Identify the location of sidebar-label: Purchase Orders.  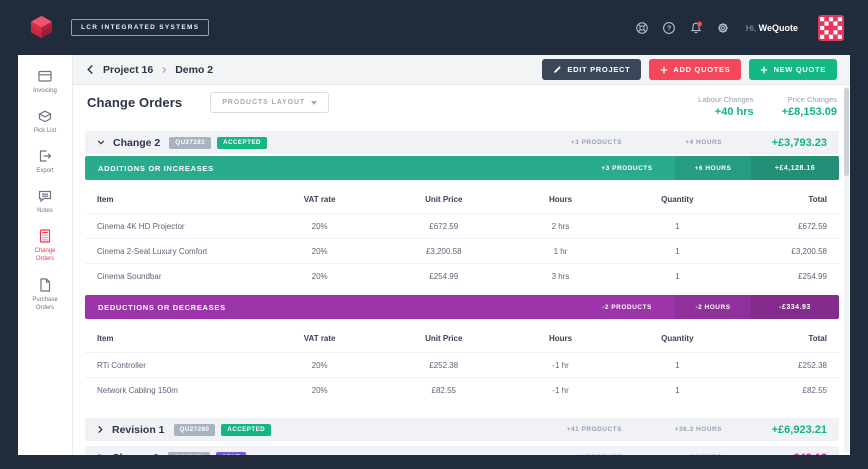
(45, 303).